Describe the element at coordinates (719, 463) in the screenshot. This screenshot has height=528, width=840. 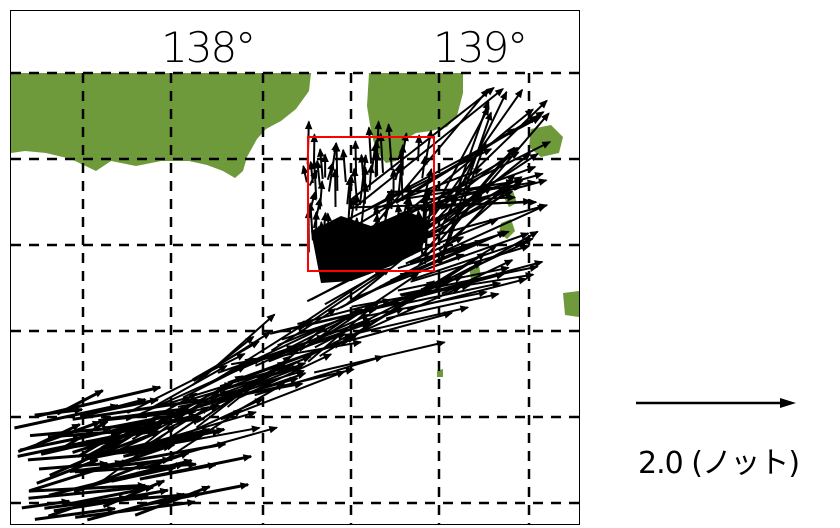
I see `legend-scale-label: 2.0 (ノット)` at that location.